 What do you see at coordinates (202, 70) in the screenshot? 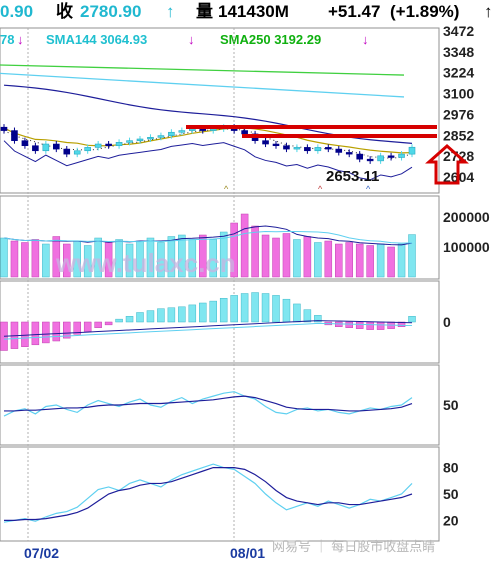
I see `sma250-line` at bounding box center [202, 70].